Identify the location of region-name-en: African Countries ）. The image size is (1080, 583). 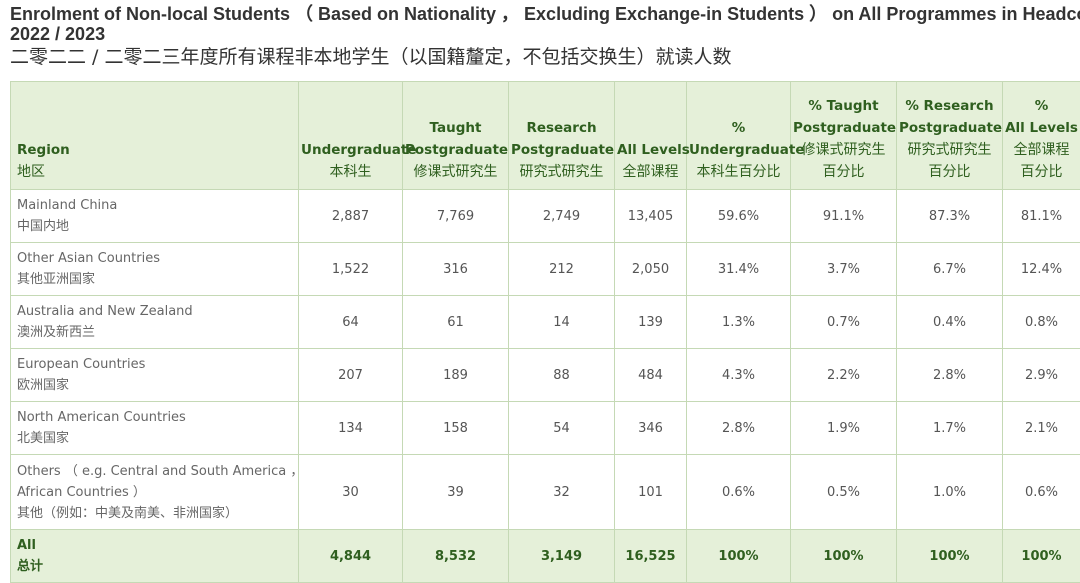
(156, 492).